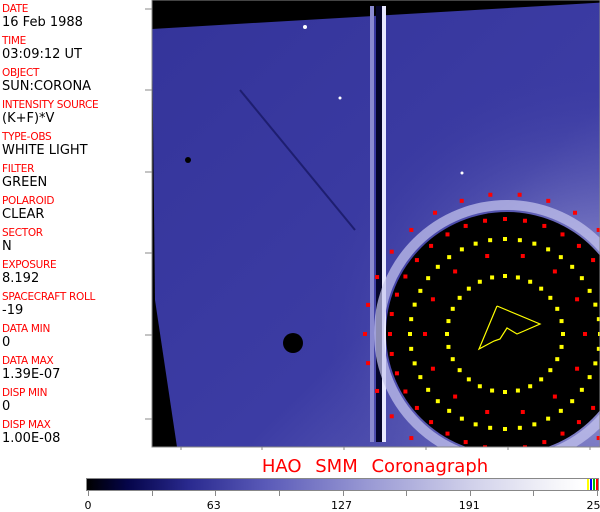  I want to click on field-data-min: DATA MIN 0, so click(26, 337).